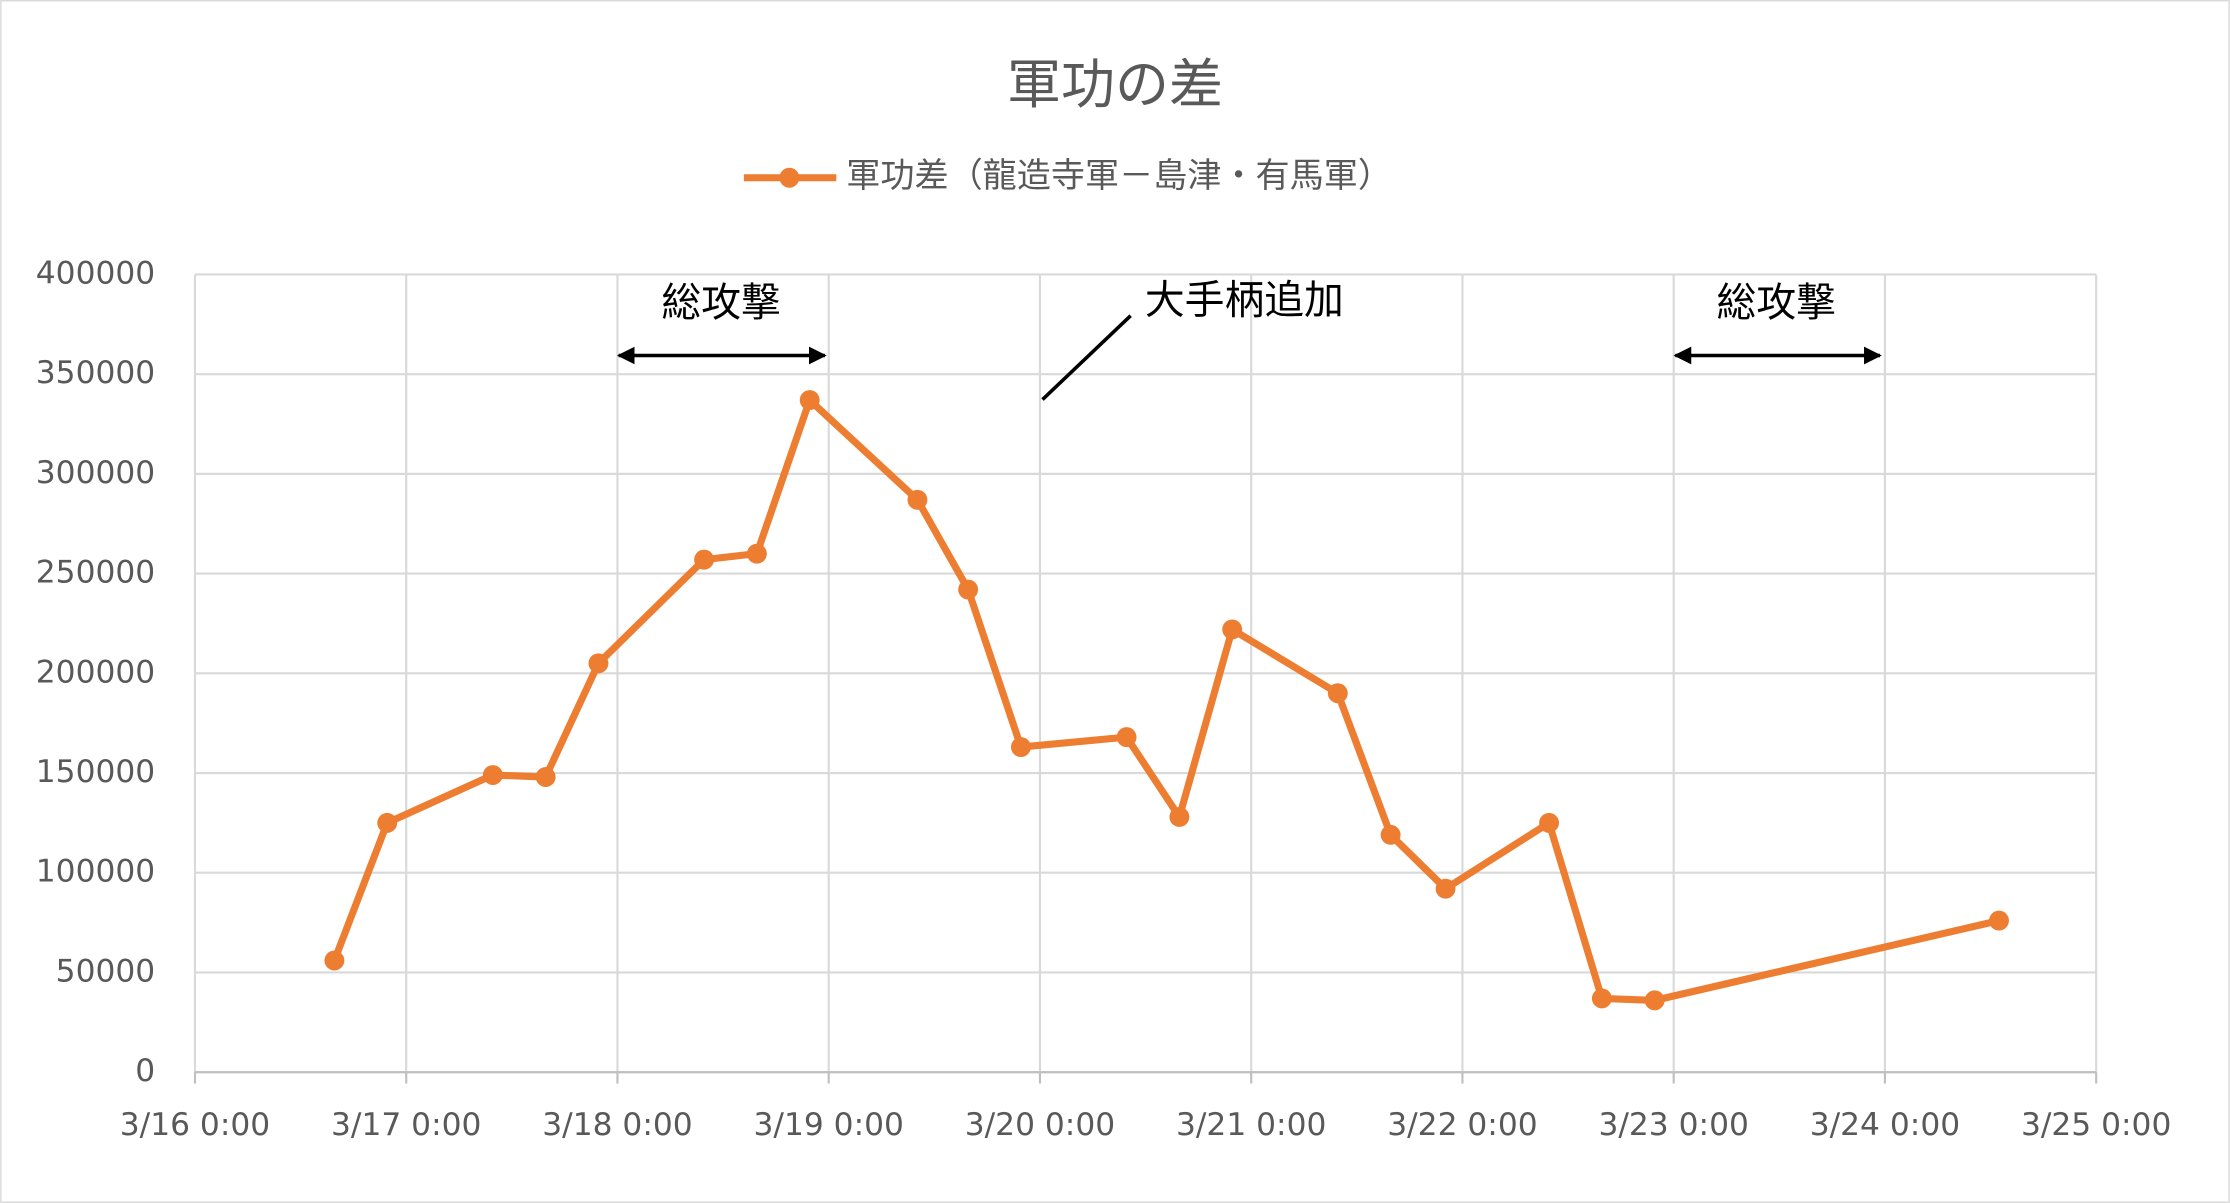 The width and height of the screenshot is (2230, 1203). Describe the element at coordinates (1119, 176) in the screenshot. I see `legend-label: 軍功差（龍造寺軍－島津・有馬軍）` at that location.